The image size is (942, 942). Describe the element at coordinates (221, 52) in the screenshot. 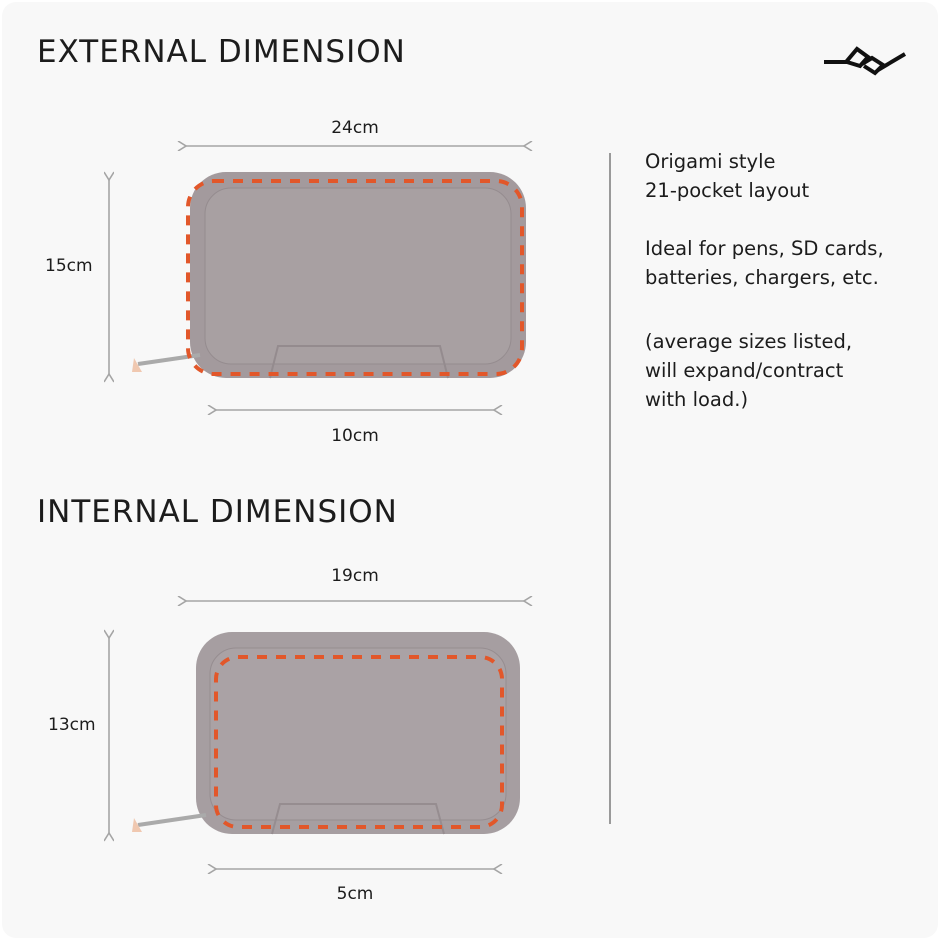

I see `external-title: EXTERNAL DIMENSION` at that location.